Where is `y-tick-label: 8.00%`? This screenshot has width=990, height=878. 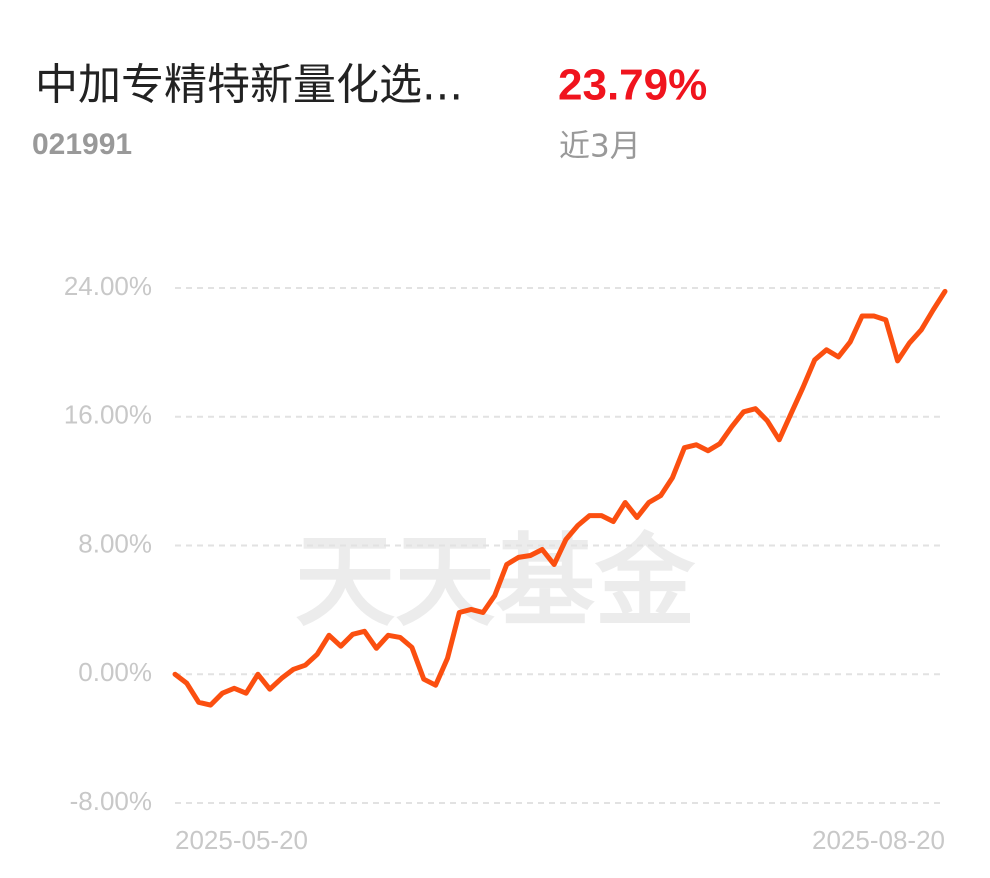 y-tick-label: 8.00% is located at coordinates (115, 543).